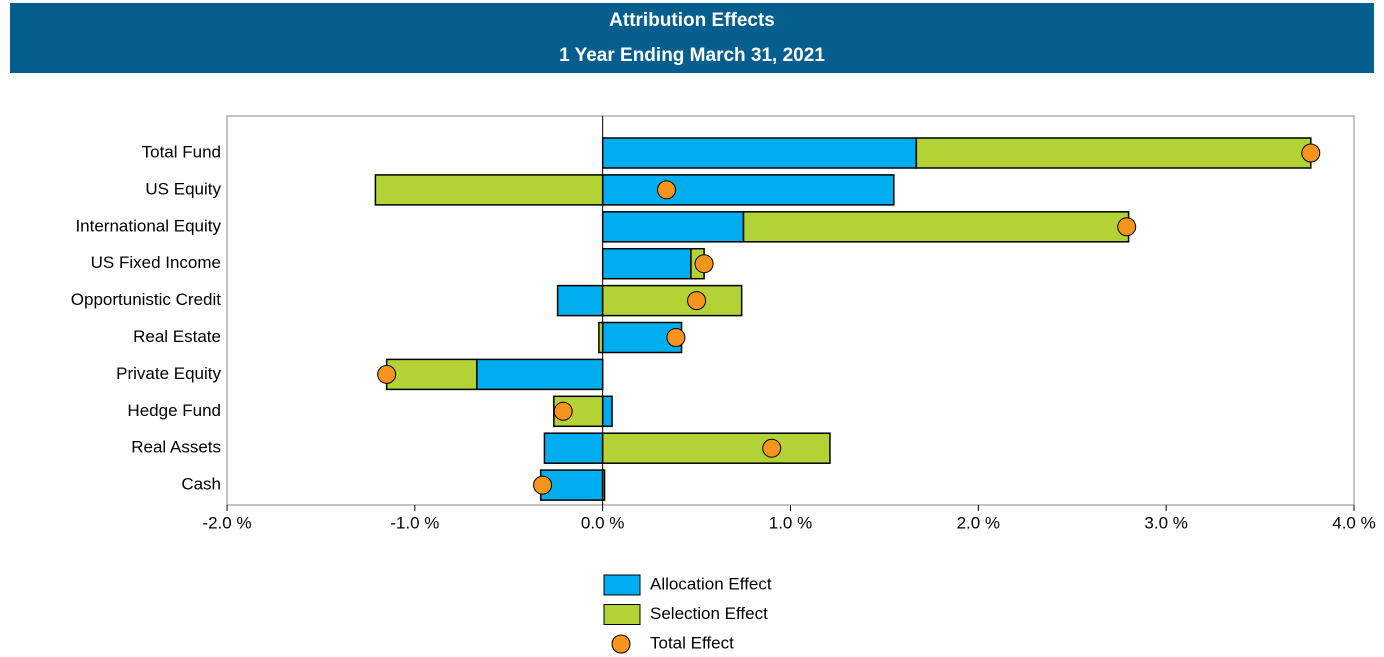 The width and height of the screenshot is (1384, 657). Describe the element at coordinates (692, 38) in the screenshot. I see `title-banner` at that location.